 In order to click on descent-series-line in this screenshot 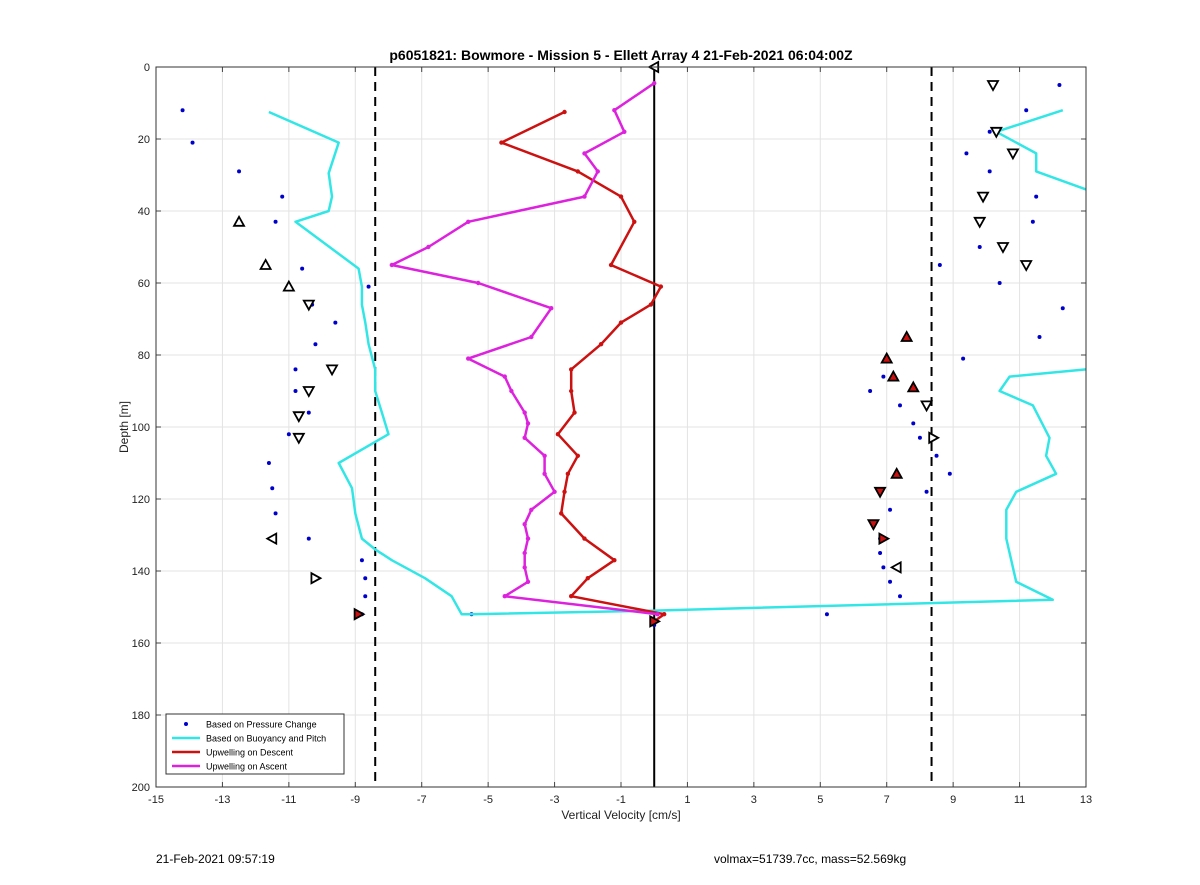, I will do `click(583, 366)`.